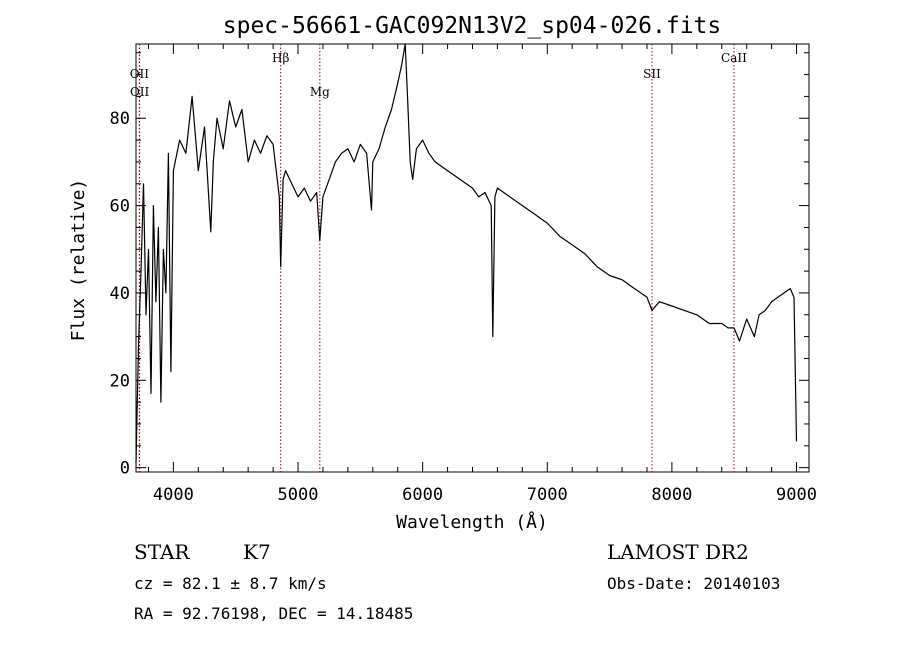  I want to click on x-tick-label: 8000, so click(671, 495).